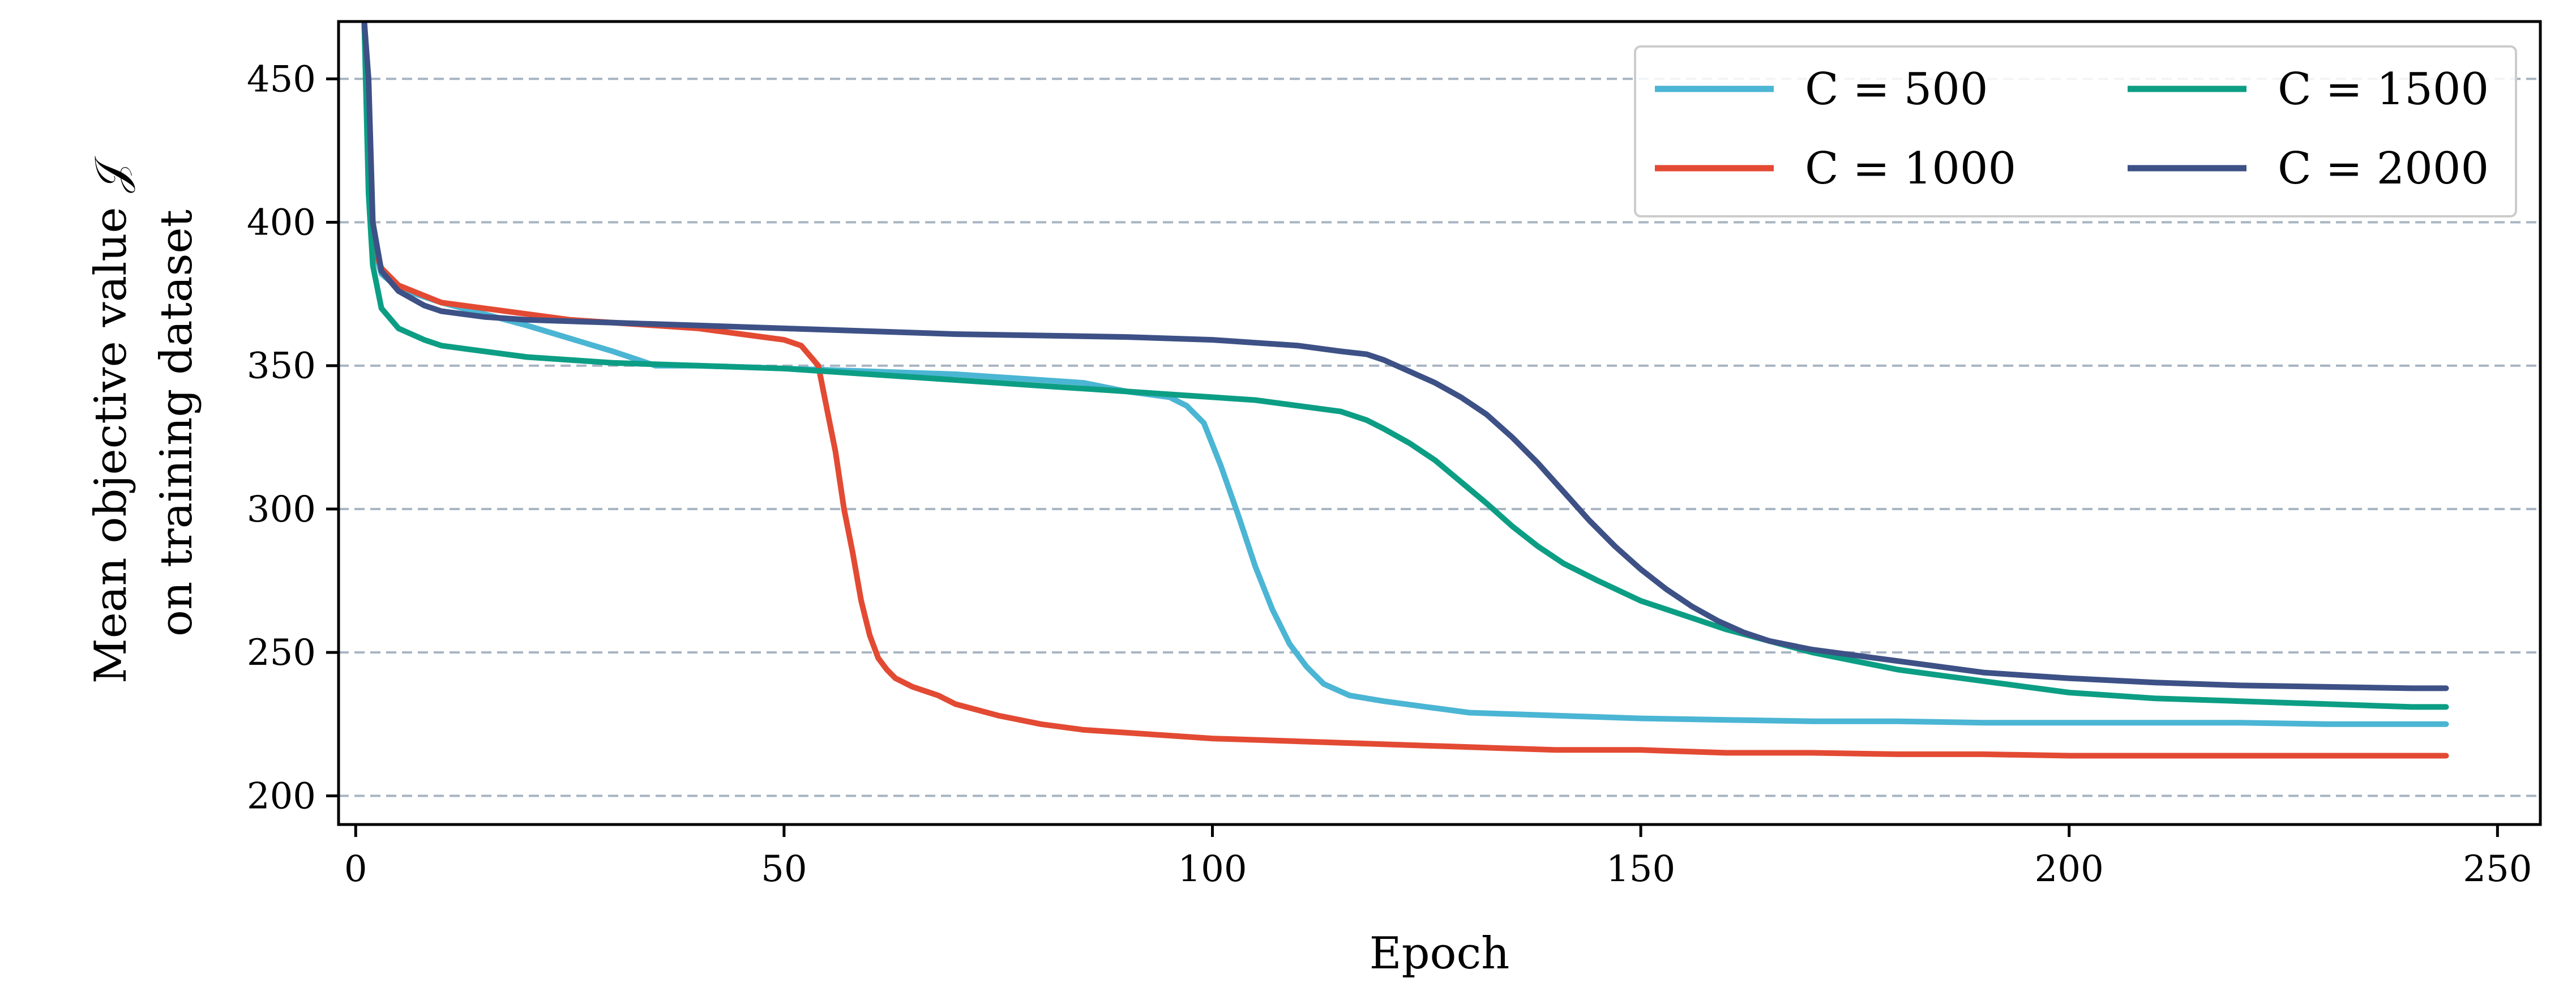 Image resolution: width=2576 pixels, height=991 pixels. What do you see at coordinates (1640, 869) in the screenshot?
I see `x-tick-label: 150` at bounding box center [1640, 869].